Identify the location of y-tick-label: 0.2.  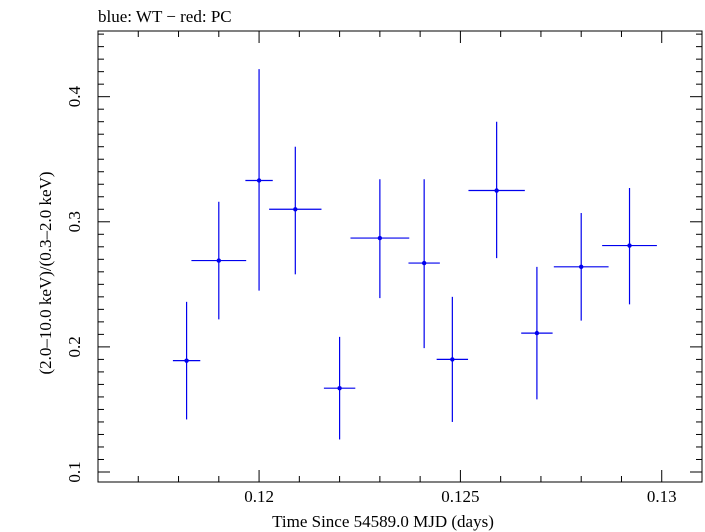
(74, 346).